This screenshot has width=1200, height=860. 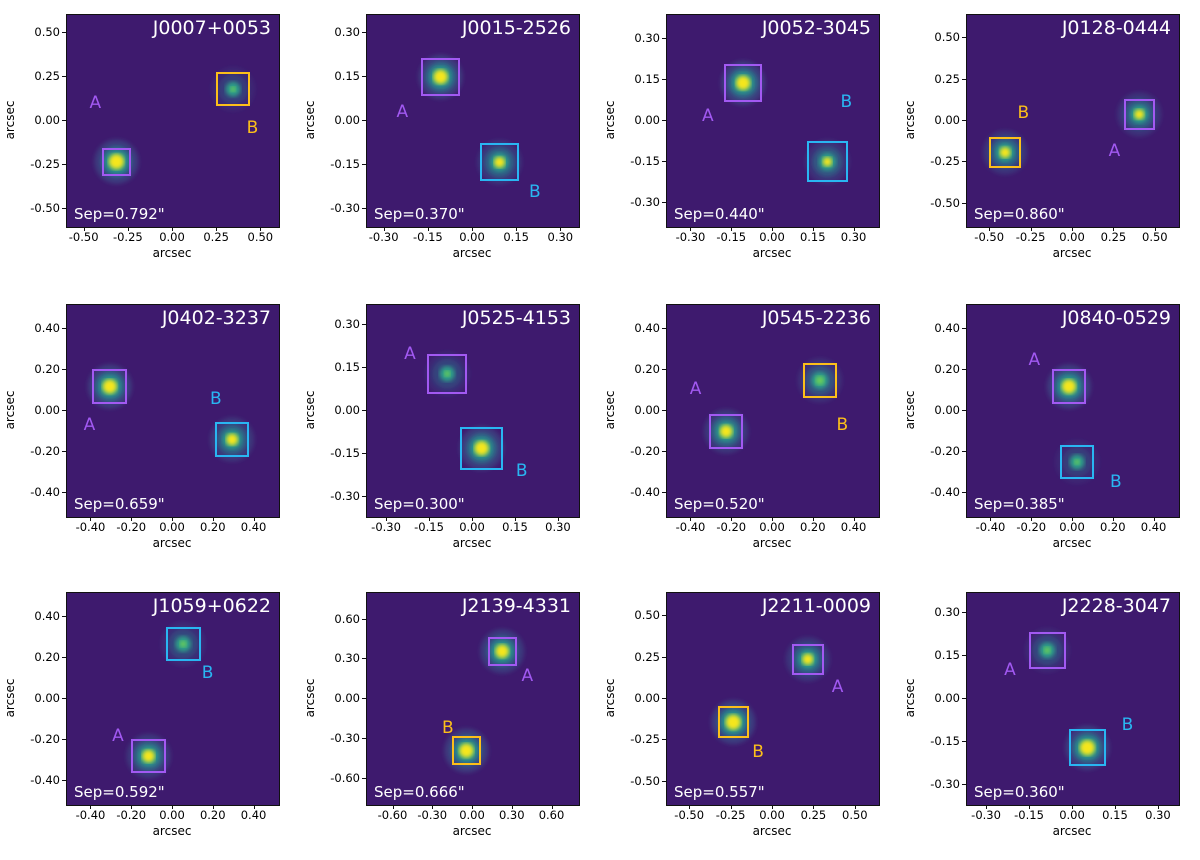 I want to click on separation-label: Sep=0.360", so click(x=1019, y=792).